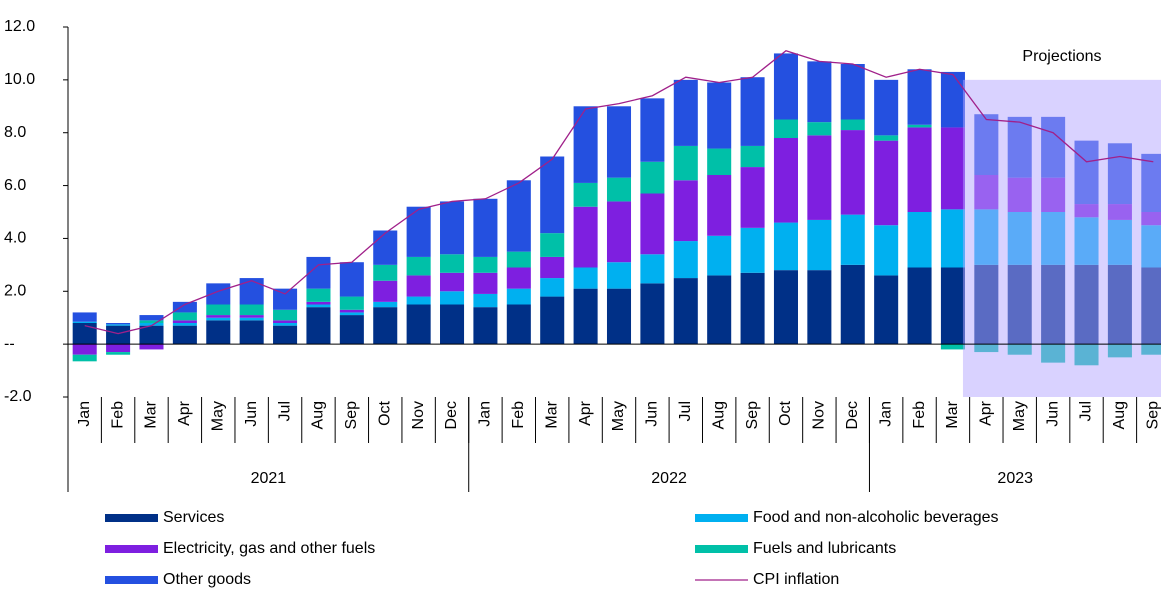  Describe the element at coordinates (15, 132) in the screenshot. I see `y-tick-label: 8.0` at that location.